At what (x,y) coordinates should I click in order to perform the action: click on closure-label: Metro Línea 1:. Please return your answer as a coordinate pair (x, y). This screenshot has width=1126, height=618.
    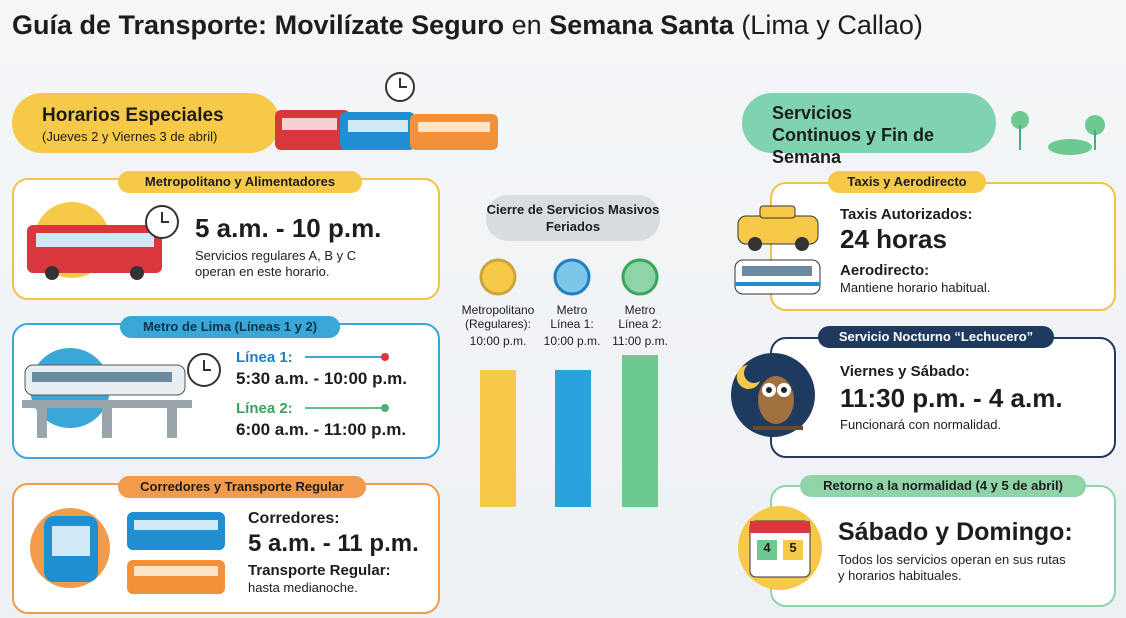
    Looking at the image, I should click on (572, 317).